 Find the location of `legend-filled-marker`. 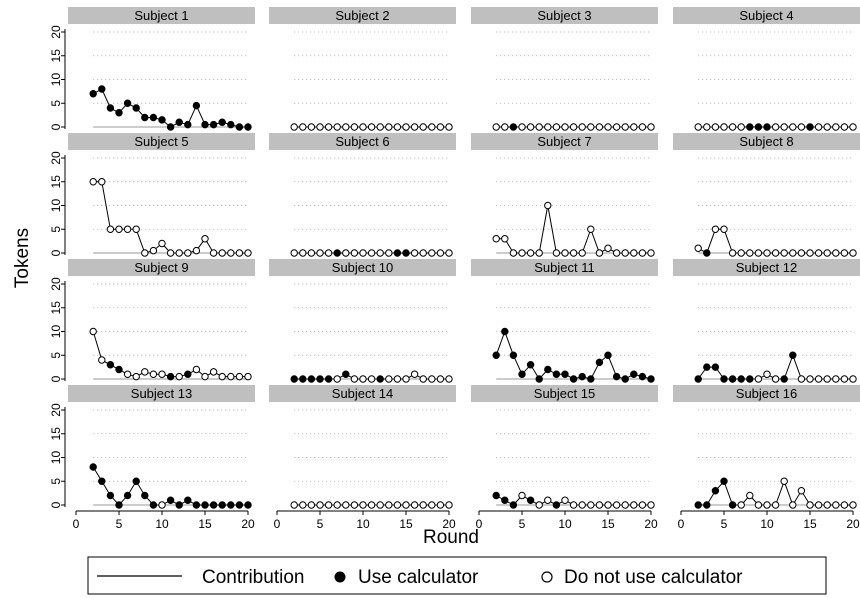

legend-filled-marker is located at coordinates (340, 577).